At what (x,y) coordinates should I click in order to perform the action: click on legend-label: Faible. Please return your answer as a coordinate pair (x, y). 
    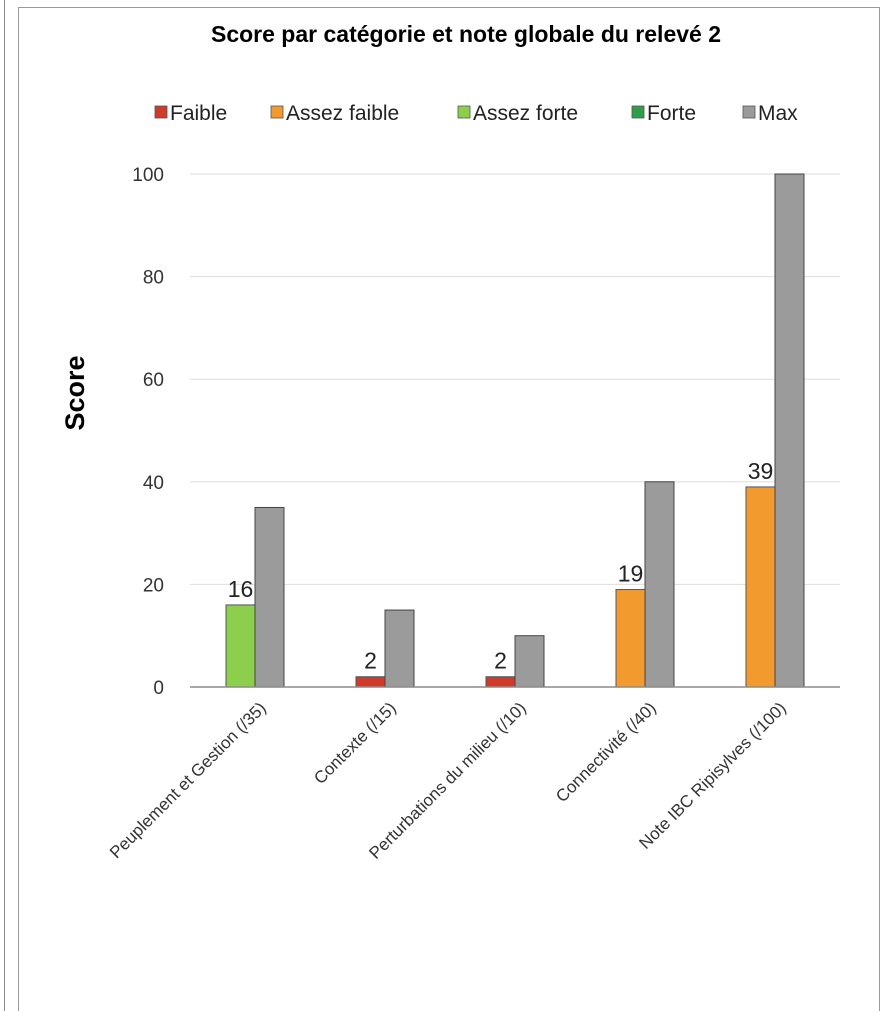
    Looking at the image, I should click on (198, 113).